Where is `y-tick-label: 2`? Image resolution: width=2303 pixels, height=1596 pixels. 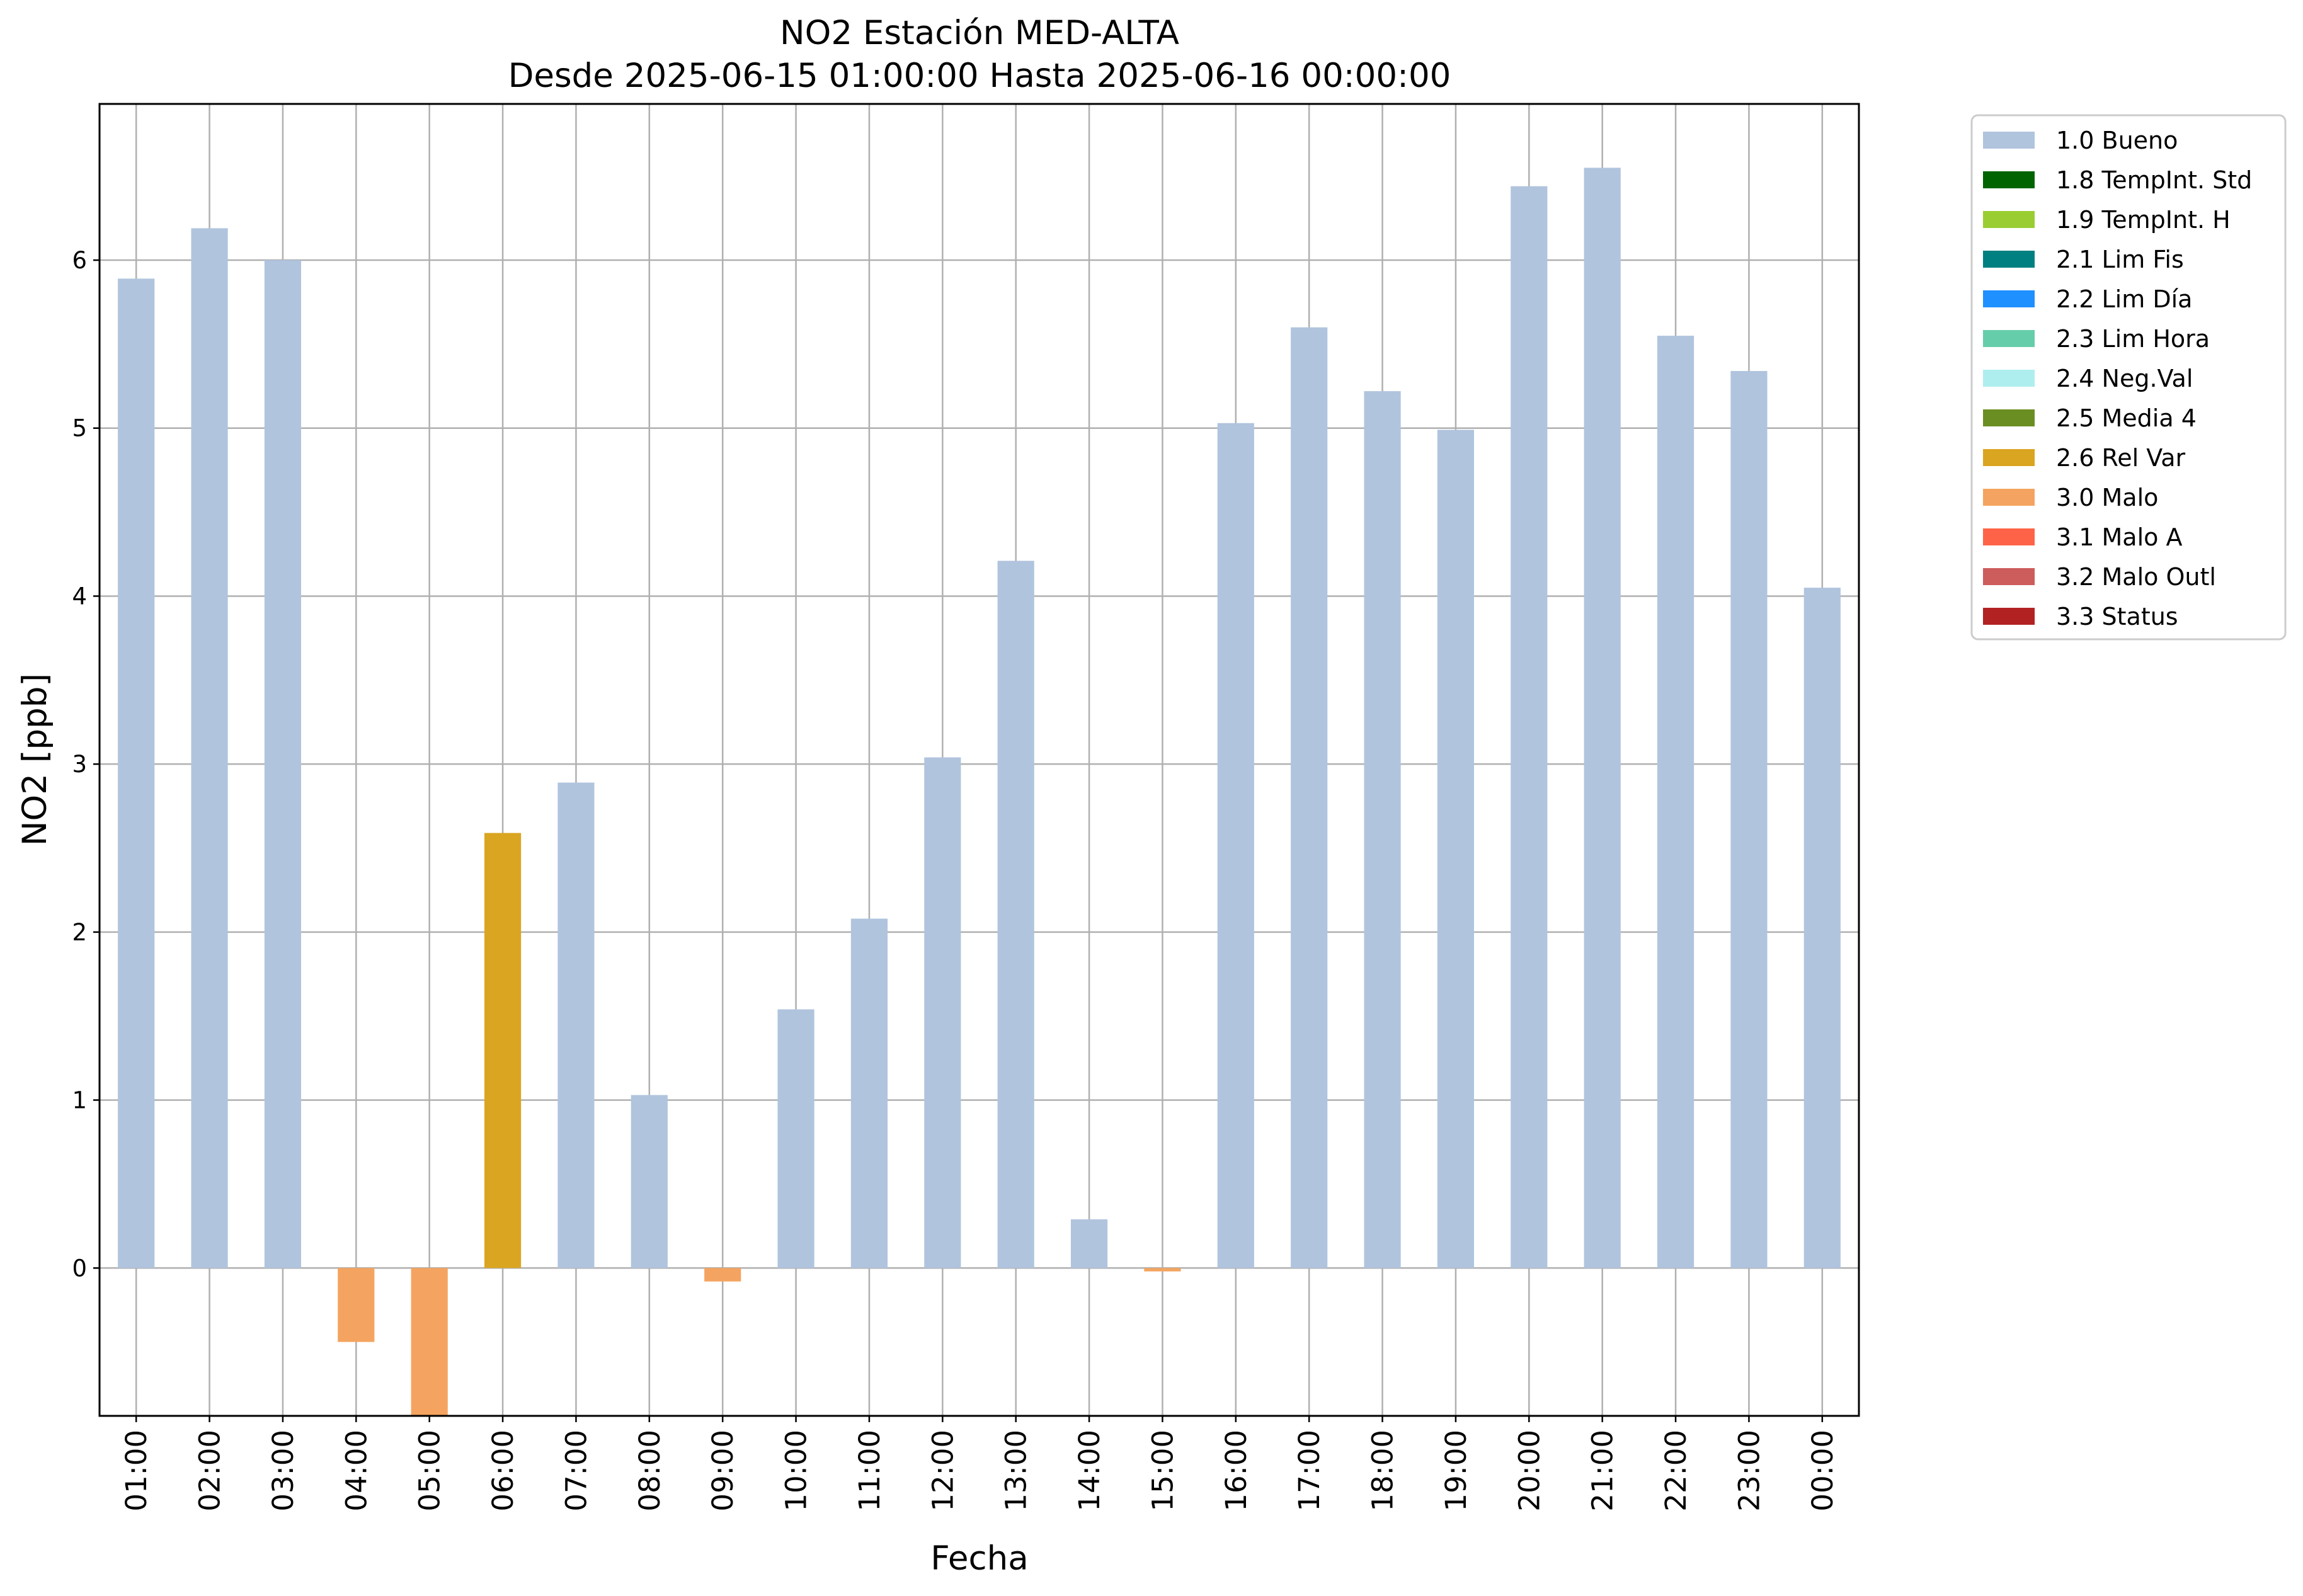
y-tick-label: 2 is located at coordinates (80, 932).